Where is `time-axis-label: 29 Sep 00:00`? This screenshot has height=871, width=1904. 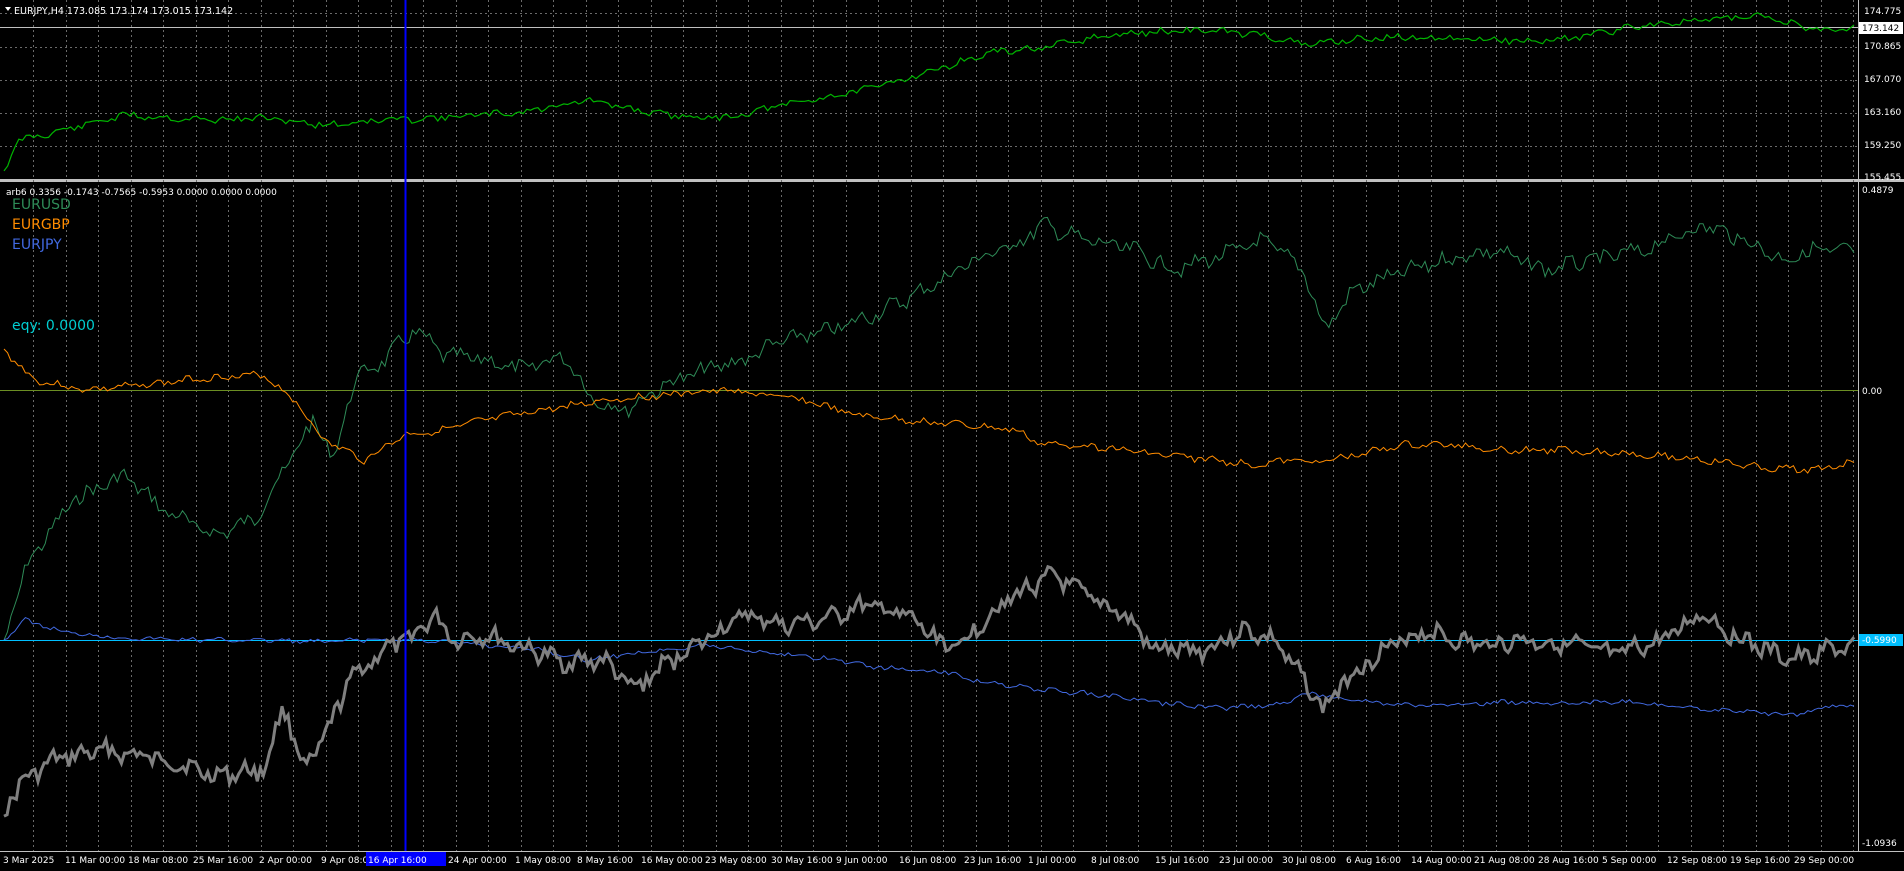 time-axis-label: 29 Sep 00:00 is located at coordinates (1824, 861).